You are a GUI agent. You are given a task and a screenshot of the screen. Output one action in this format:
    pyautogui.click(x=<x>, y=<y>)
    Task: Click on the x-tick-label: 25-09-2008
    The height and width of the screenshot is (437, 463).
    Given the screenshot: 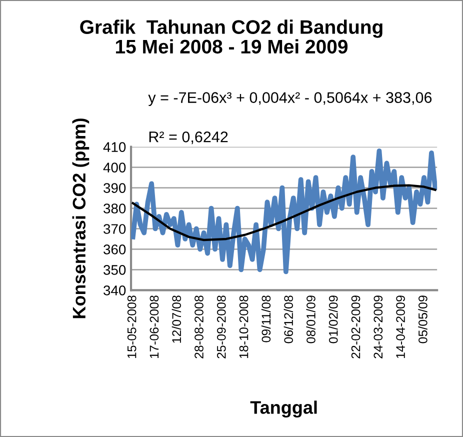 What is the action you would take?
    pyautogui.click(x=221, y=327)
    